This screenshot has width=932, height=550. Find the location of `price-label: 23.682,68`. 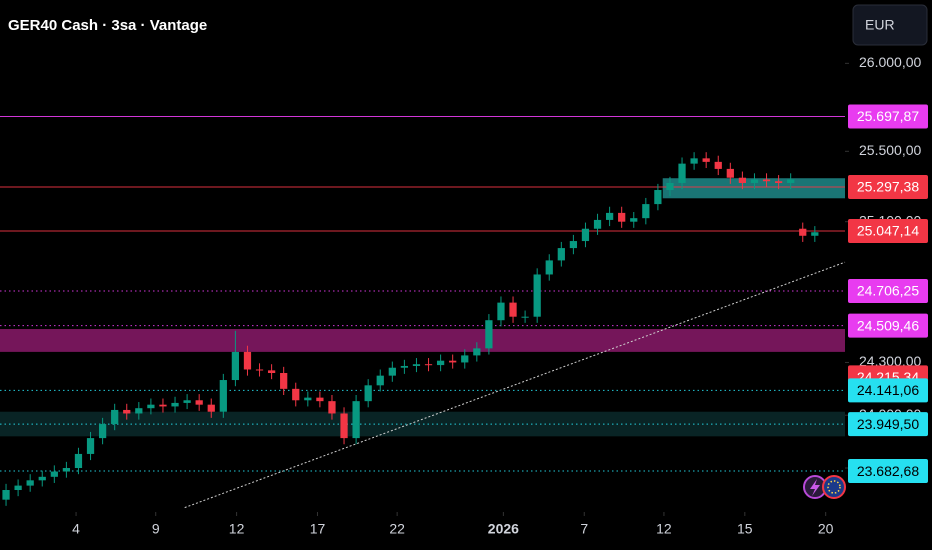

price-label: 23.682,68 is located at coordinates (888, 471).